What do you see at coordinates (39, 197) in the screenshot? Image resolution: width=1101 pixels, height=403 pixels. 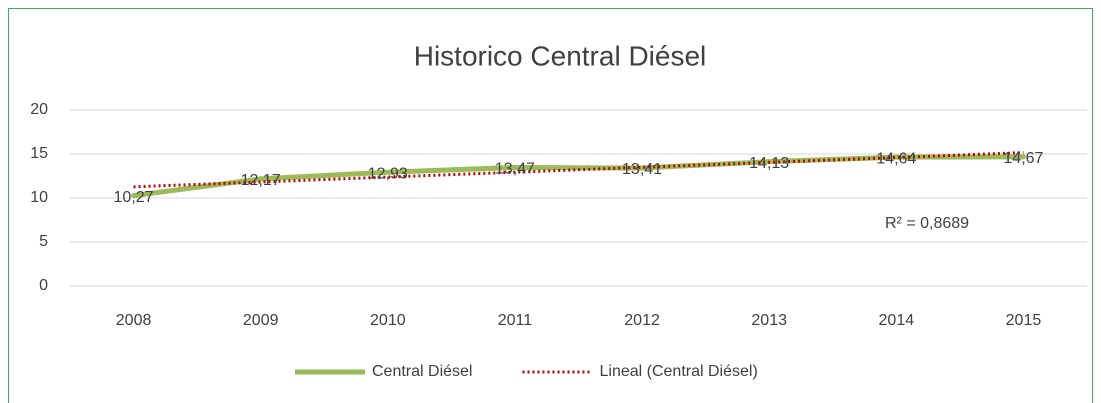 I see `y-tick-label: 10` at bounding box center [39, 197].